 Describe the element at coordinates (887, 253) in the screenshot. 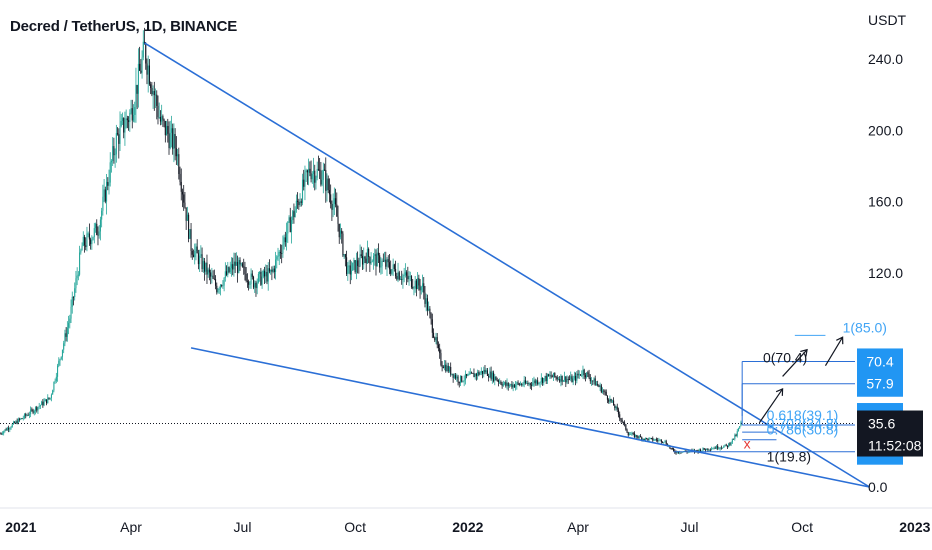

I see `y-axis: 240.0 200.0 160.0 120.0 0.0 USDT` at that location.